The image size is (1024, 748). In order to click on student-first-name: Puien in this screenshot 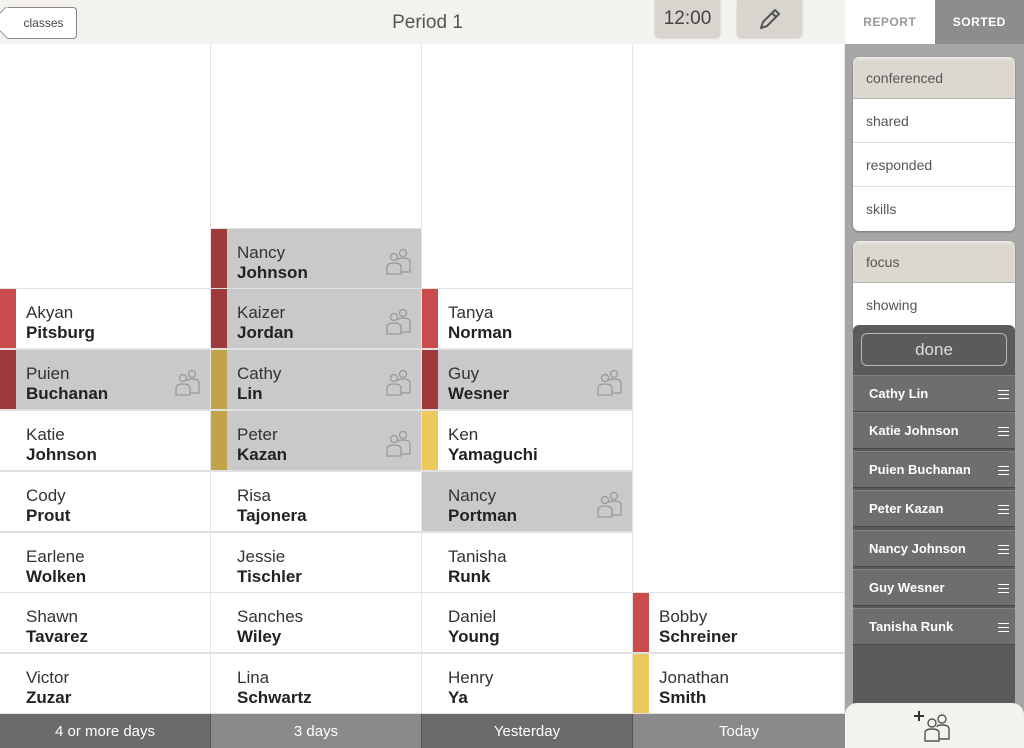, I will do `click(48, 374)`.